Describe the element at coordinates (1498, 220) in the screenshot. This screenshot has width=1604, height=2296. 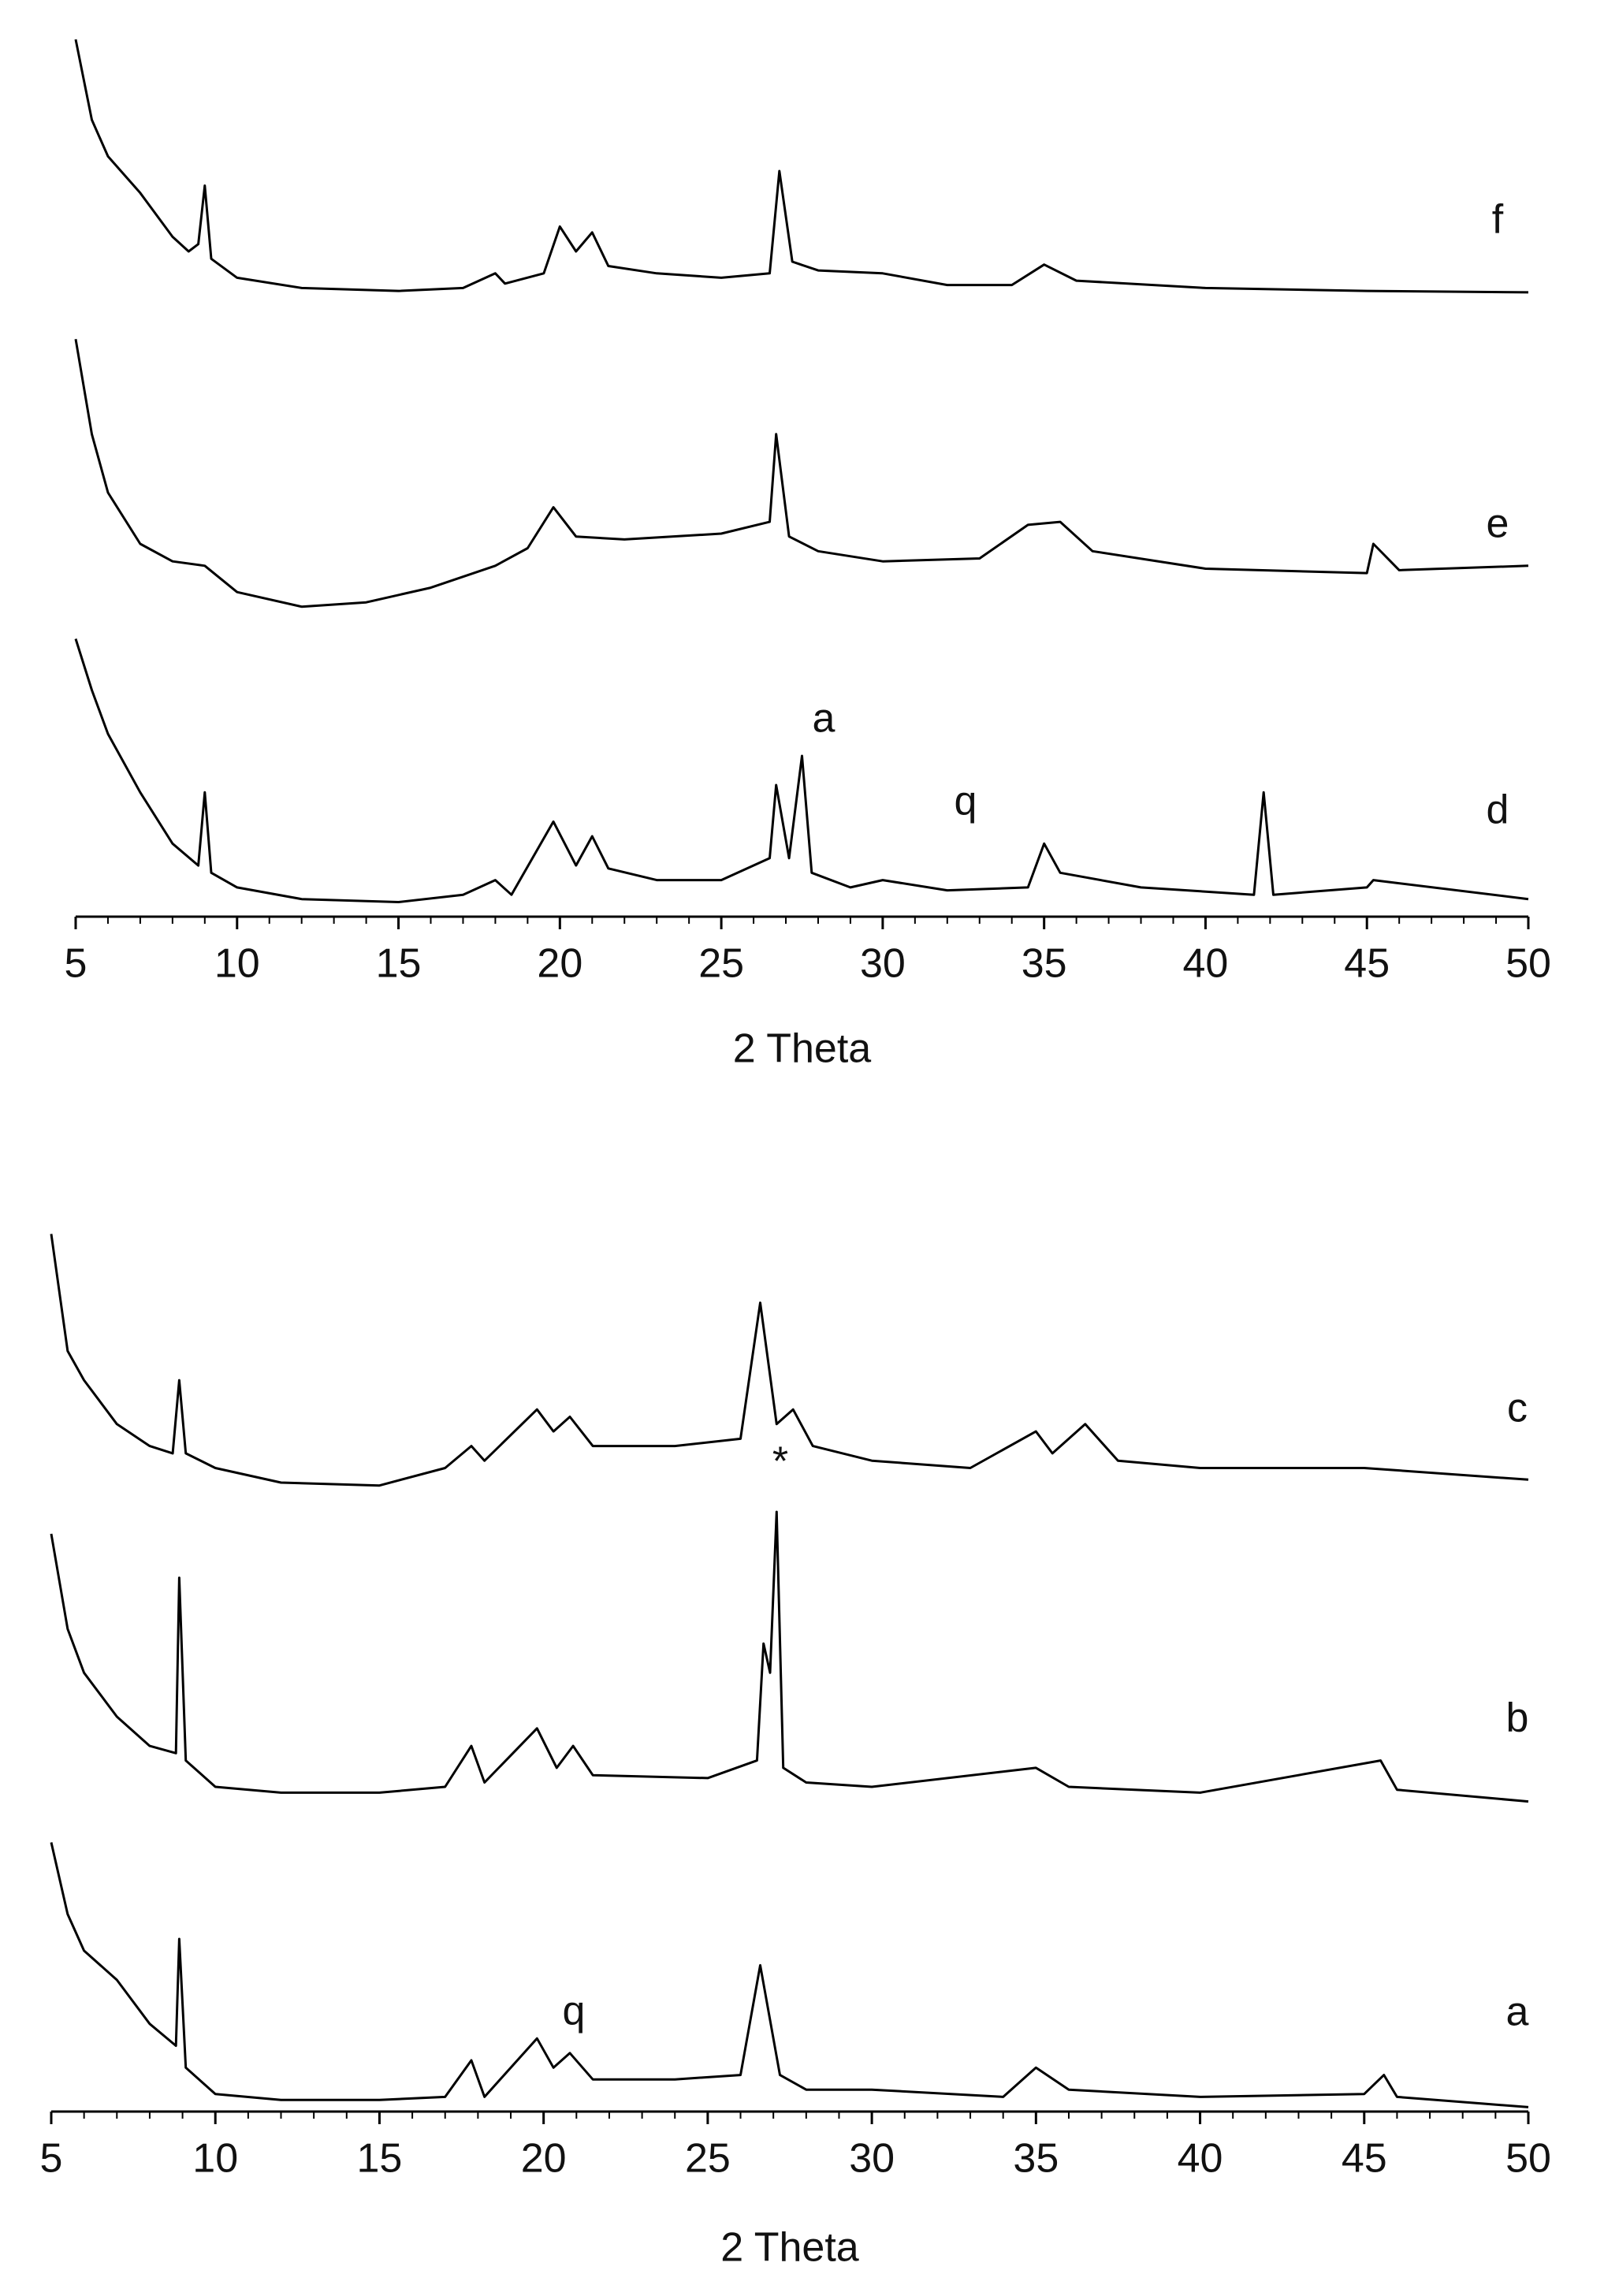
I see `trace-label: f` at that location.